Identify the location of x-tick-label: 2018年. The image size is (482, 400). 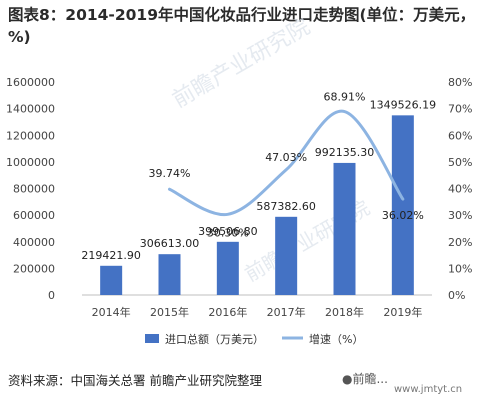
(344, 312).